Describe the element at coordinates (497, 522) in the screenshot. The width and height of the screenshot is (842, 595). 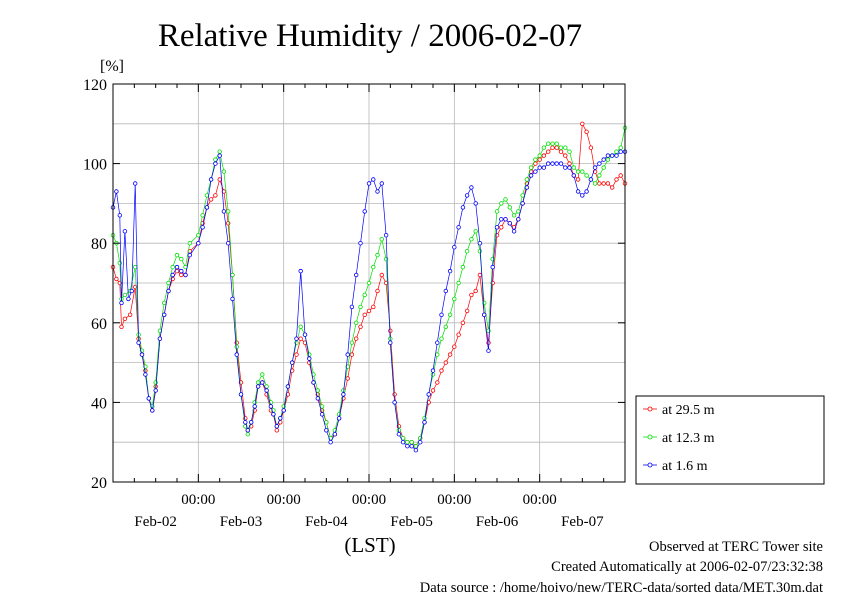
I see `x-tick-label-date: Feb-06` at that location.